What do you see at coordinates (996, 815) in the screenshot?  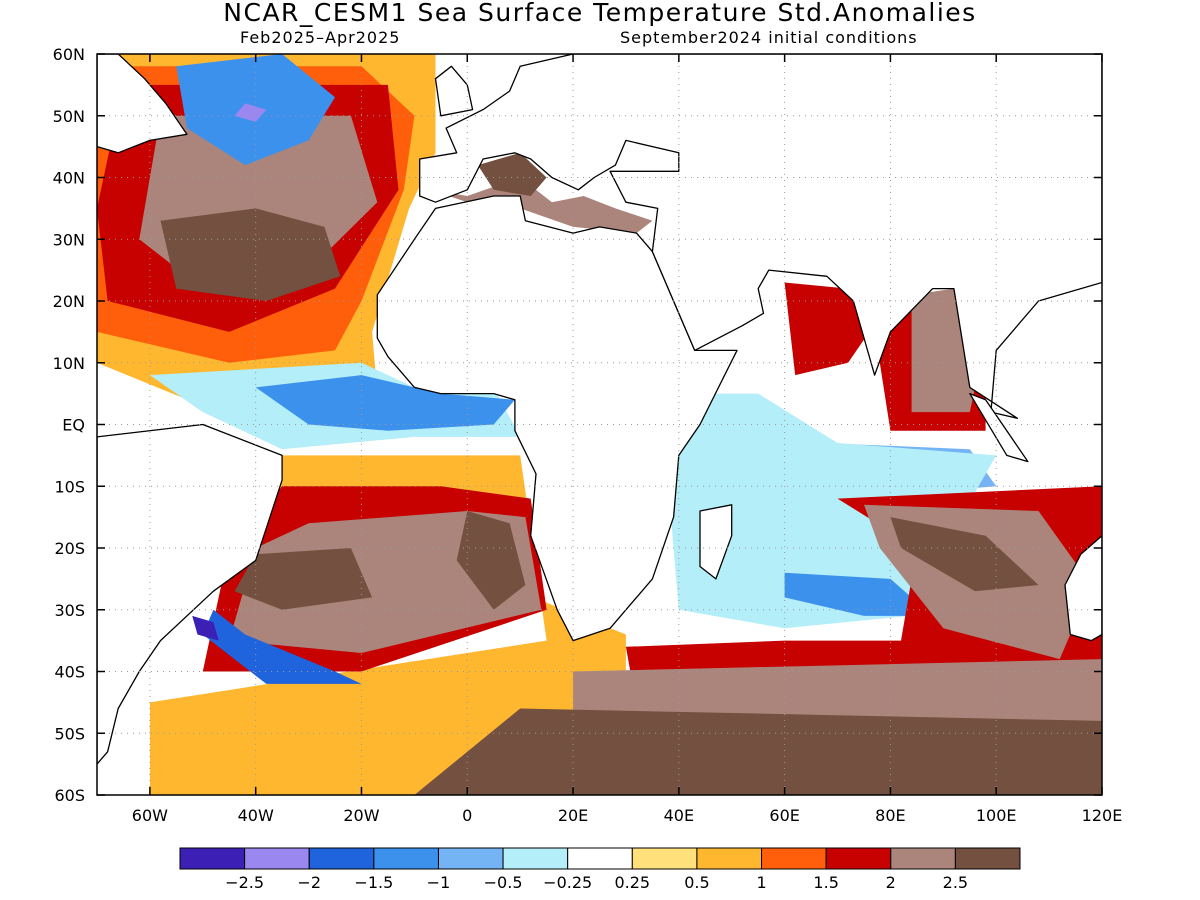 I see `lon-tick-label: 100E` at bounding box center [996, 815].